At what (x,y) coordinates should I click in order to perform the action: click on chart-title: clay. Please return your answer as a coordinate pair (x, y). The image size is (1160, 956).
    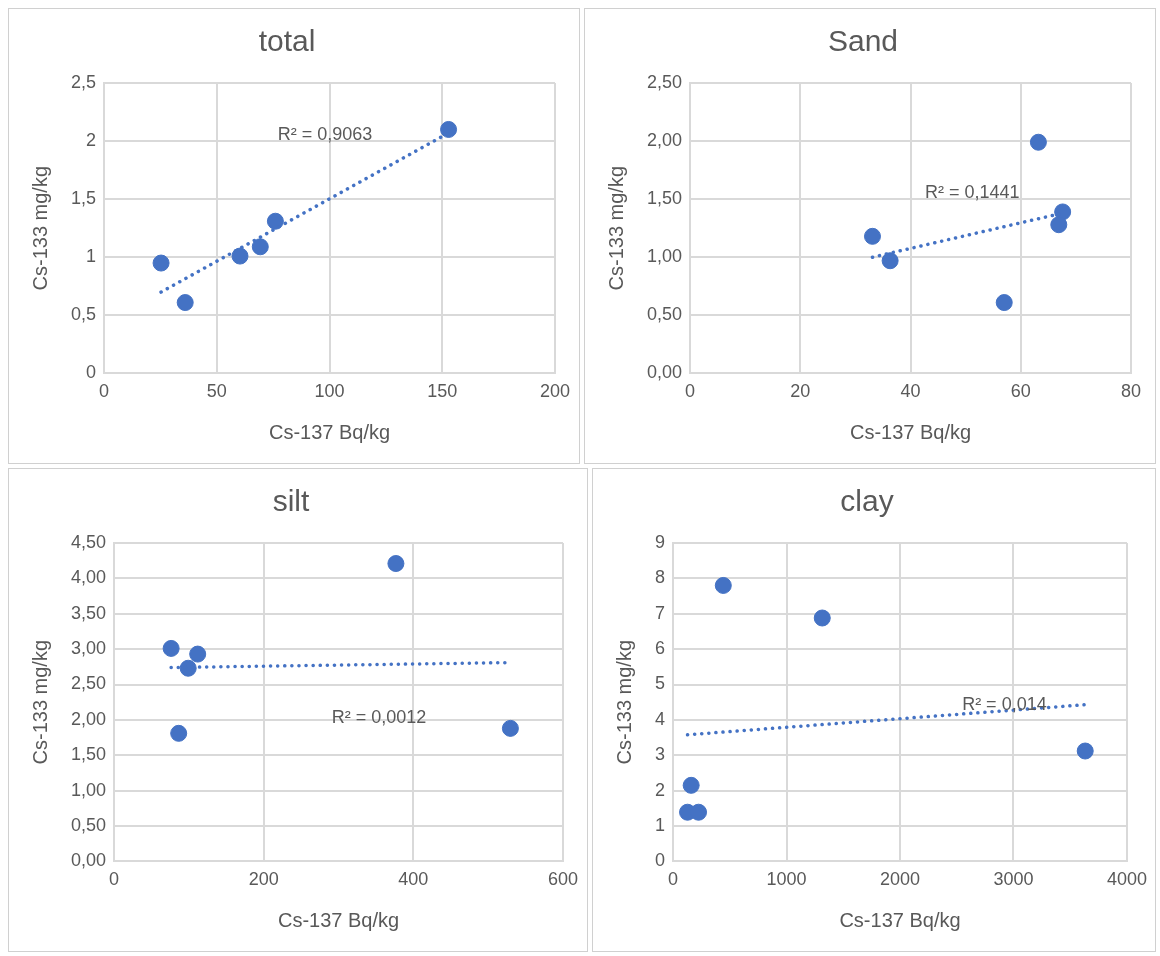
    Looking at the image, I should click on (867, 501).